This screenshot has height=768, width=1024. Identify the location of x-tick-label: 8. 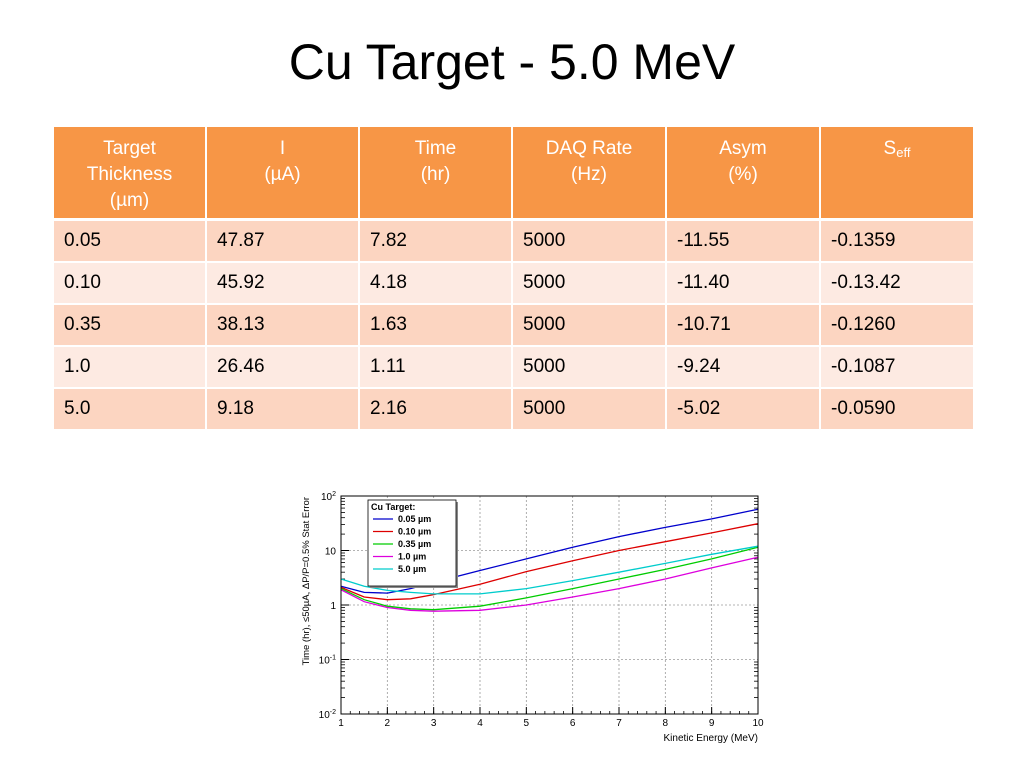
(666, 723).